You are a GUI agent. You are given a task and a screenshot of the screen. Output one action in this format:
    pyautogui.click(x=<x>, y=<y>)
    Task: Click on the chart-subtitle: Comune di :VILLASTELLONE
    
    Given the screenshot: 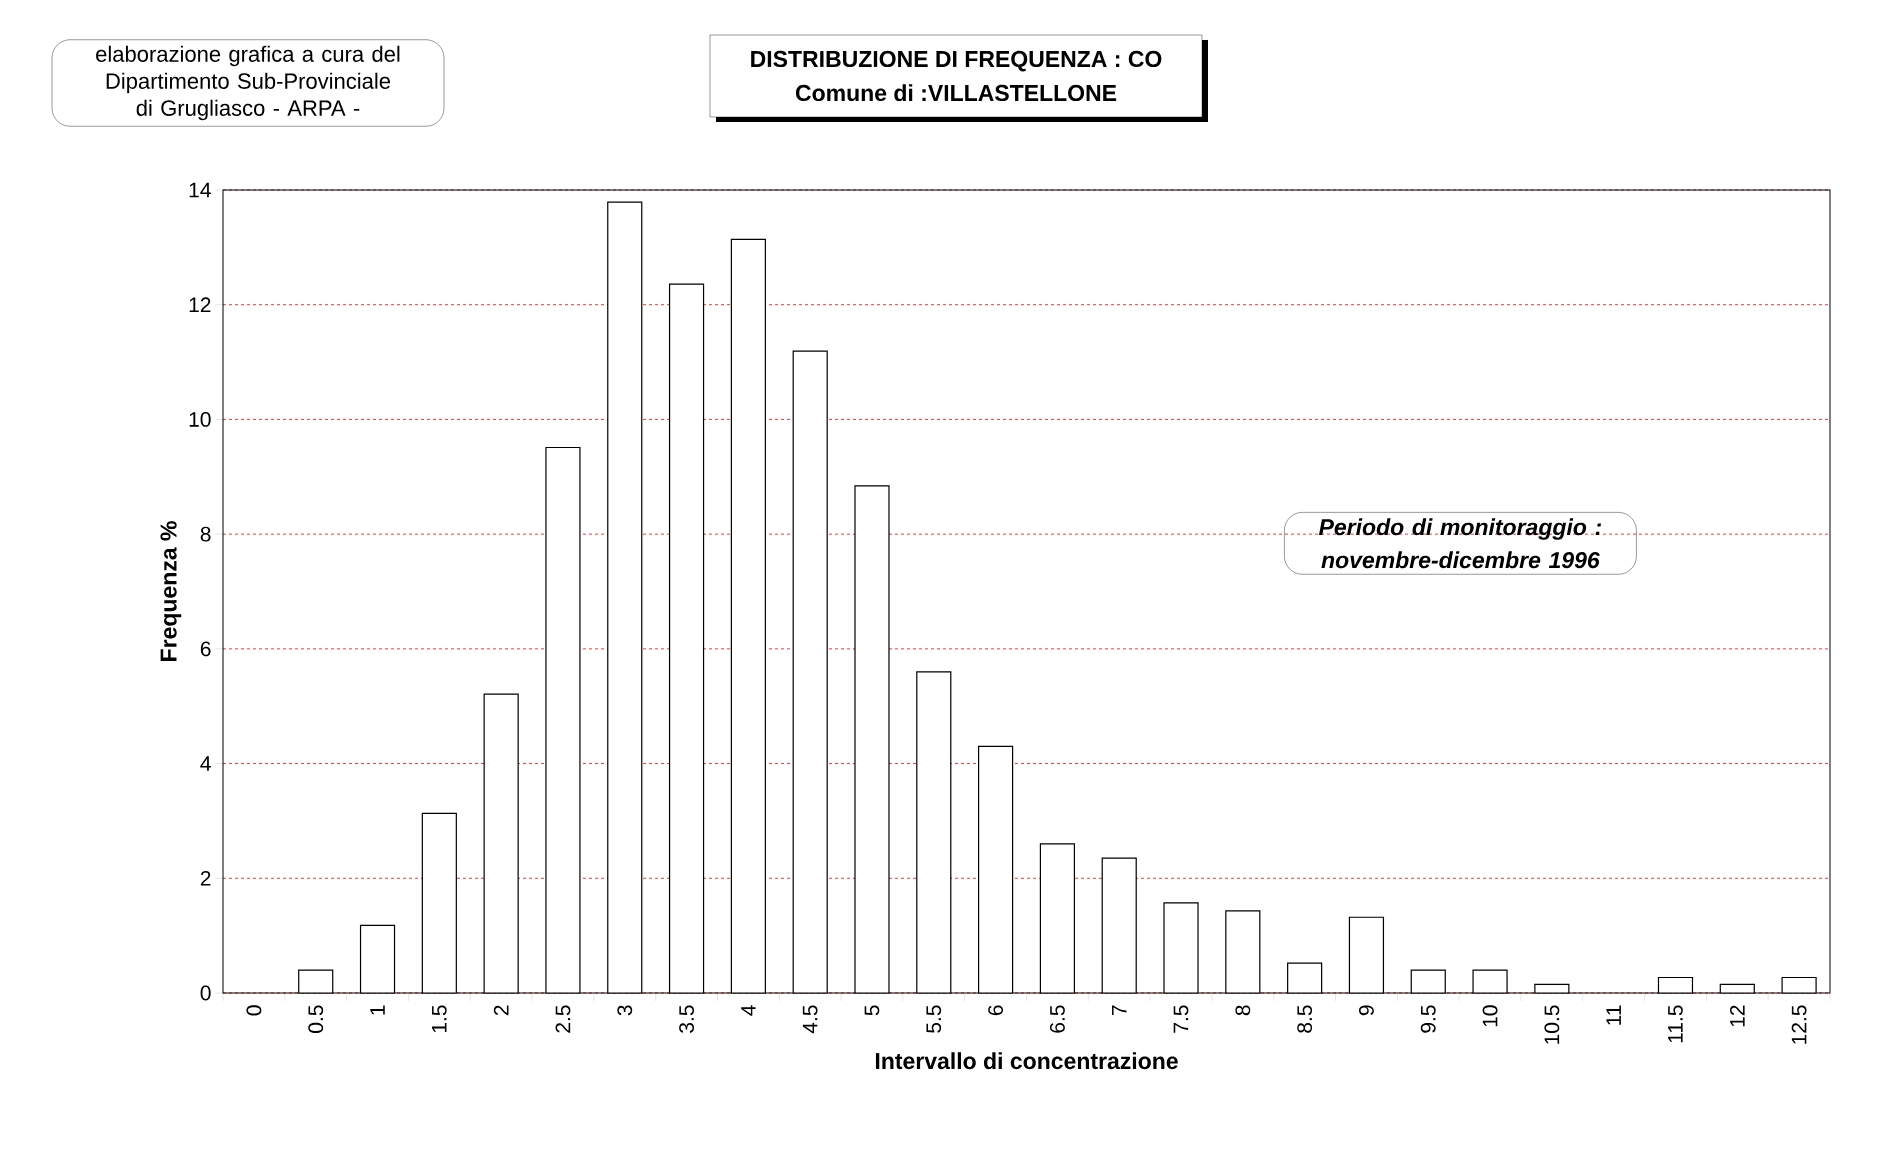 What is the action you would take?
    pyautogui.click(x=956, y=93)
    